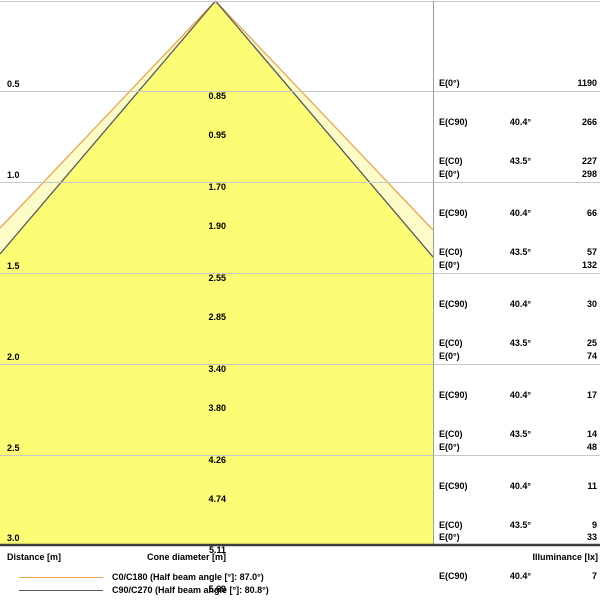  Describe the element at coordinates (217, 96) in the screenshot. I see `cone-diameter-c90: 0.85` at that location.